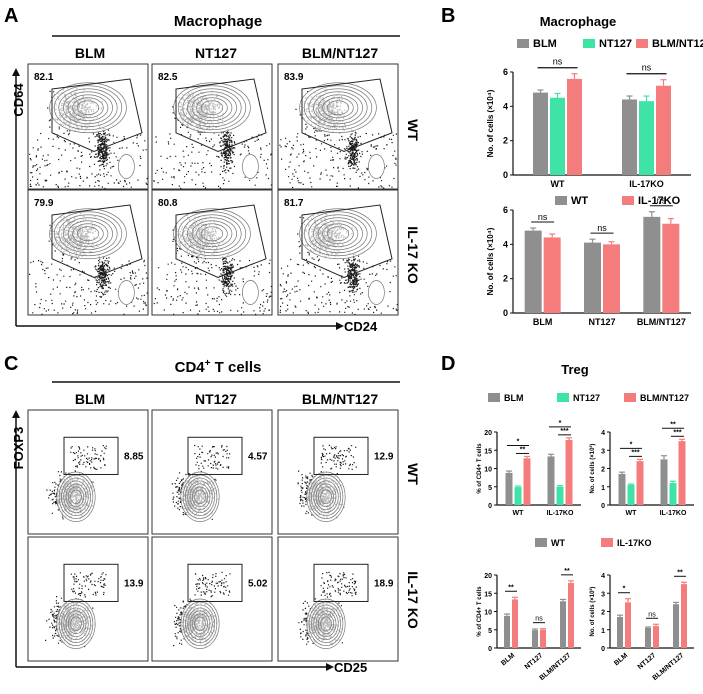  What do you see at coordinates (592, 612) in the screenshot?
I see `y-axis-label: No. of cells (×10³)` at bounding box center [592, 612].